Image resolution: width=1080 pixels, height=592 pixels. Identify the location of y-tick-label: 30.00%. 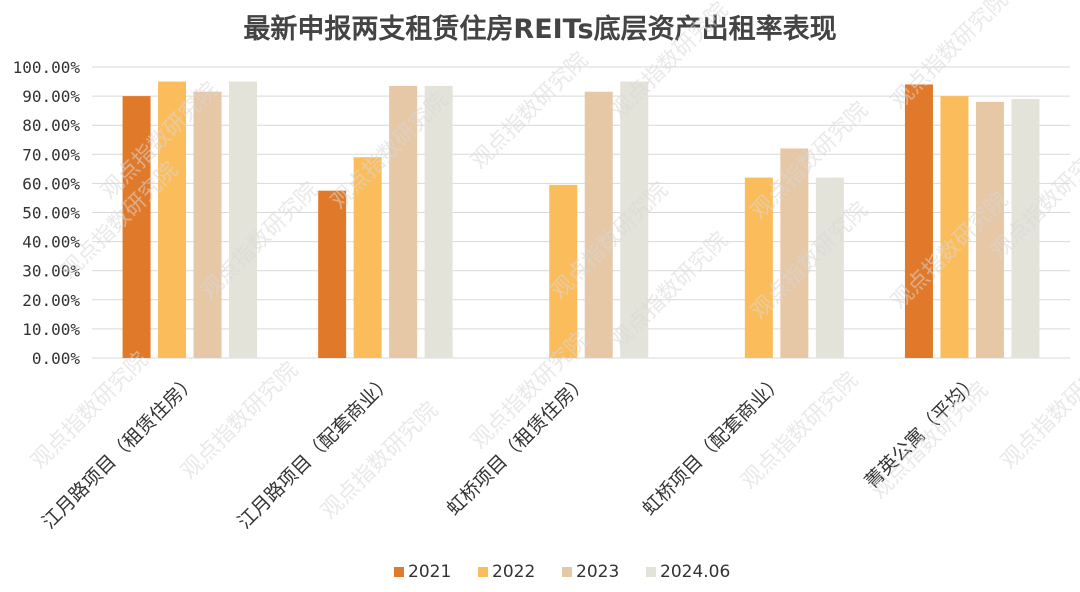
(51, 271).